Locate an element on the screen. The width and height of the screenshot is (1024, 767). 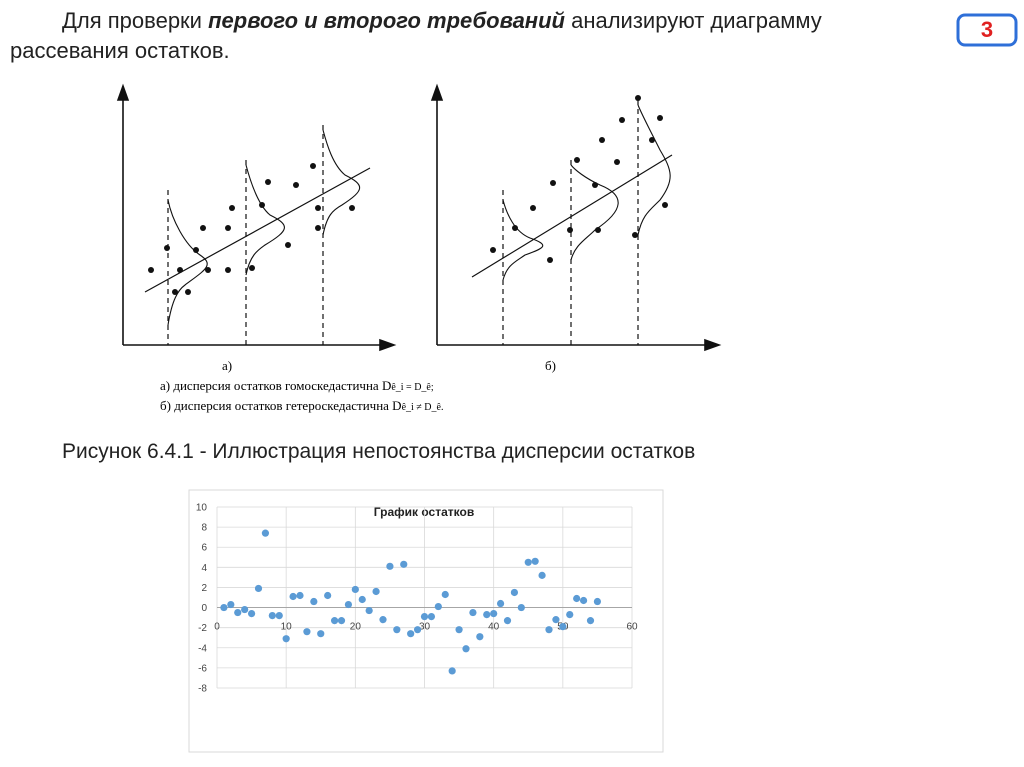
diagram-label: б) is located at coordinates (550, 365).